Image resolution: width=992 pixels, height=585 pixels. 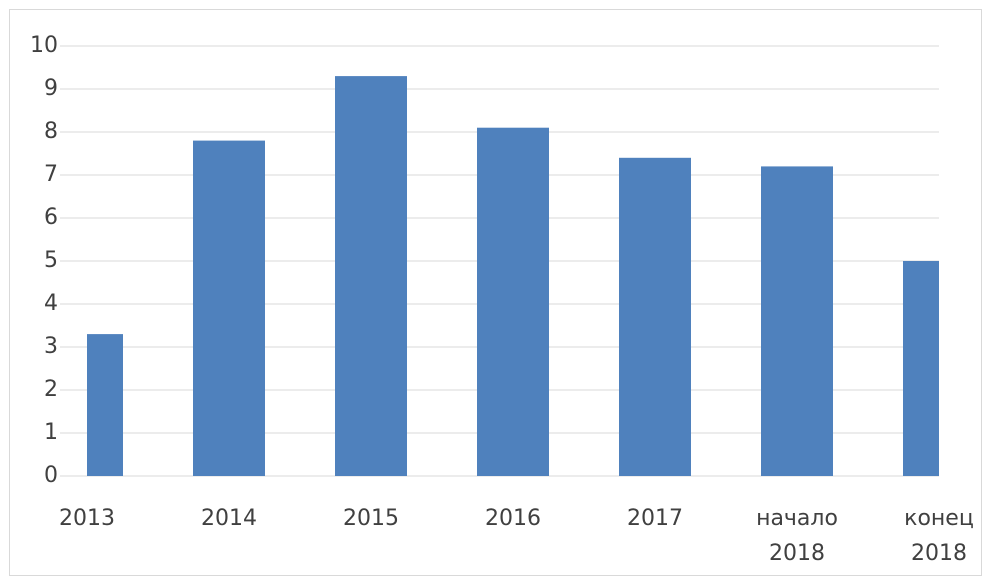 I want to click on y-tick-label: 8, so click(x=51, y=131).